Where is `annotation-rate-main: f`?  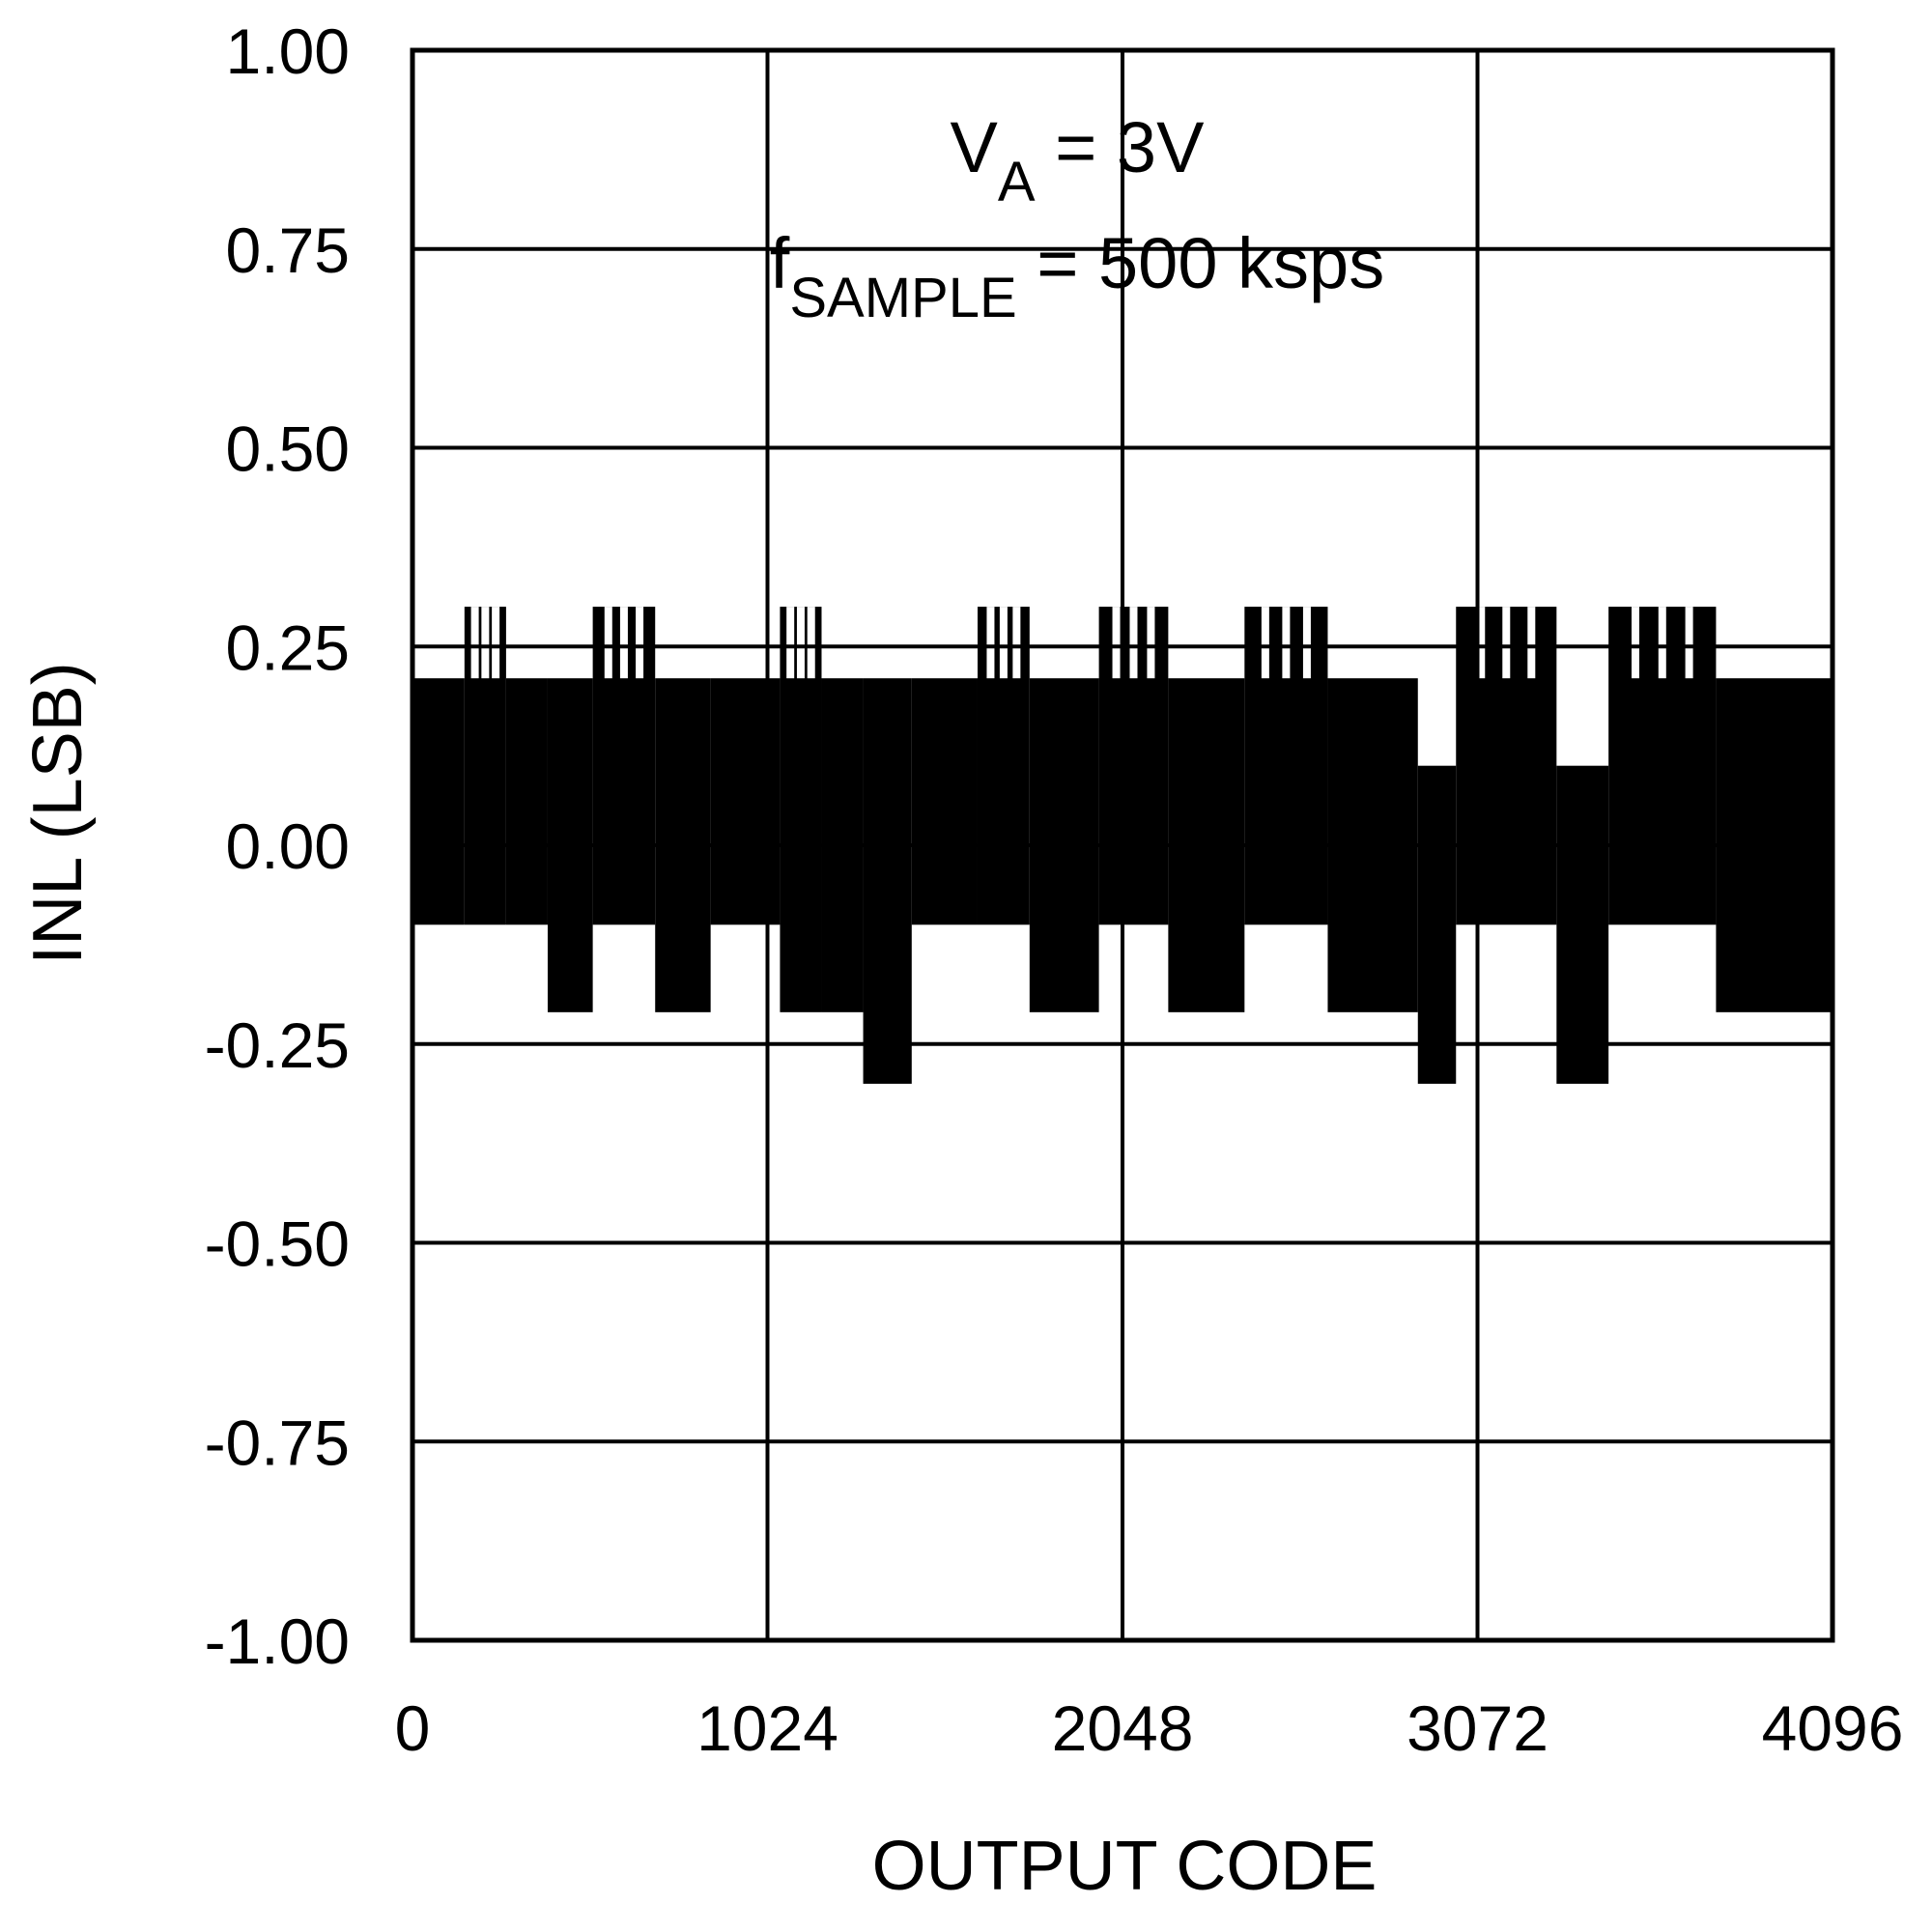 annotation-rate-main: f is located at coordinates (780, 263).